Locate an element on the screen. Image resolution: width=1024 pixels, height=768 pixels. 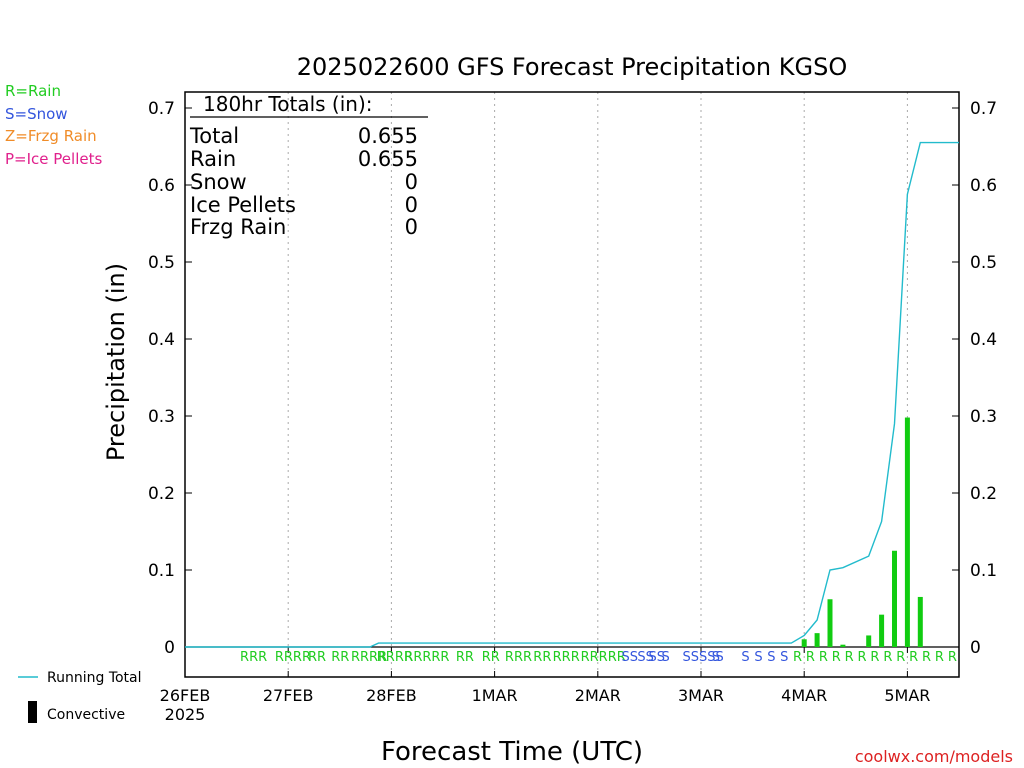
y-tick-label: 0.7 is located at coordinates (161, 109).